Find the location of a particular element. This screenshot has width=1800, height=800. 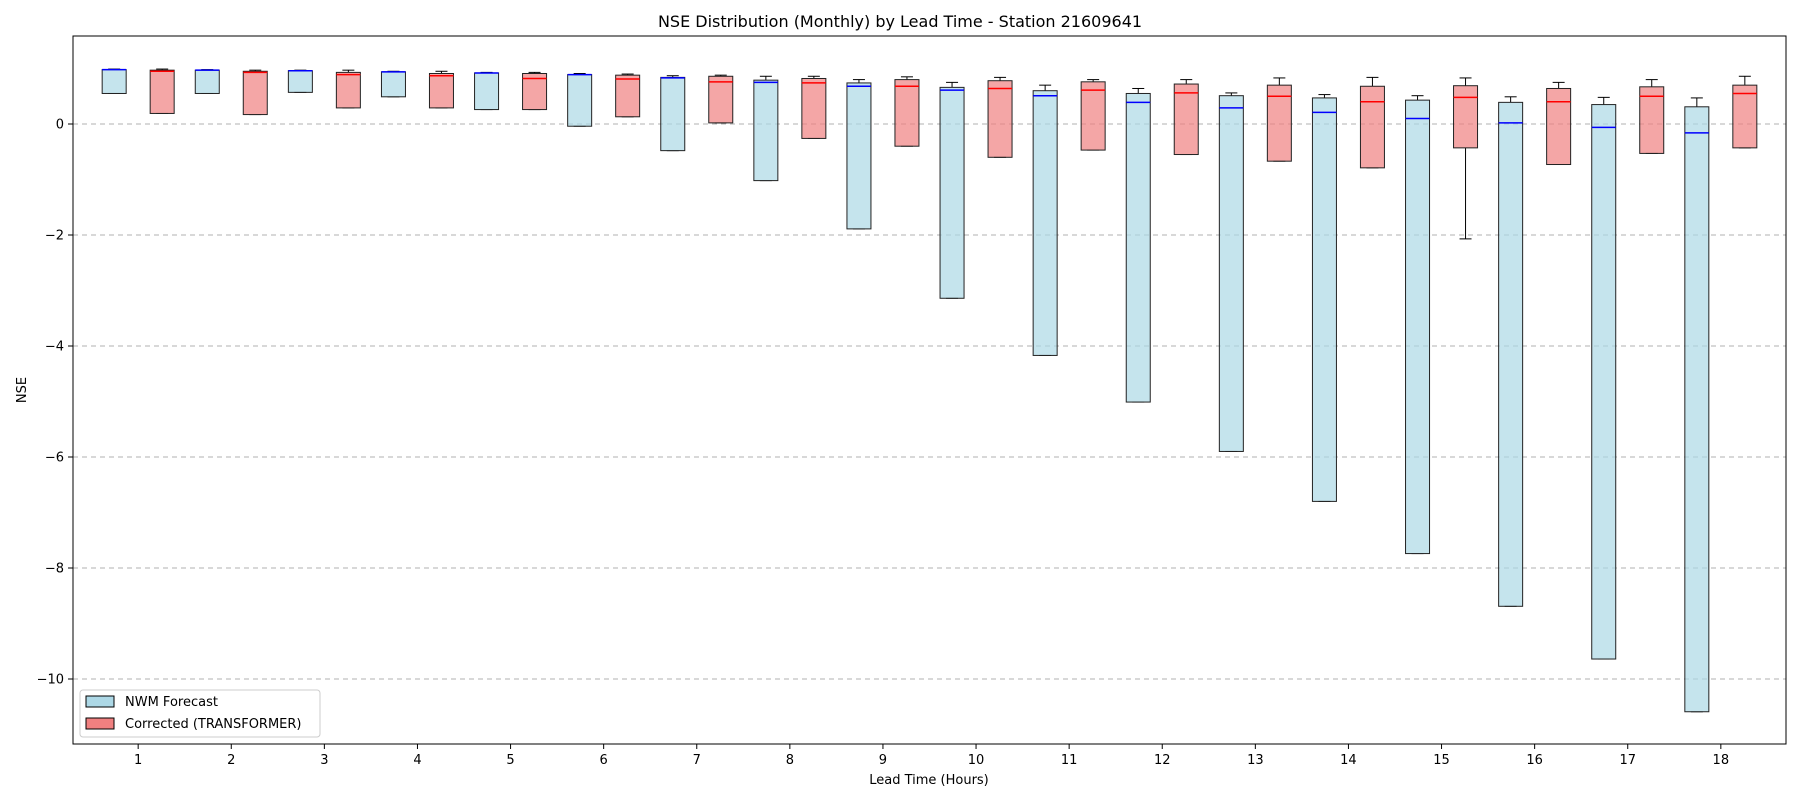

legend-swatch-nwm is located at coordinates (100, 701).